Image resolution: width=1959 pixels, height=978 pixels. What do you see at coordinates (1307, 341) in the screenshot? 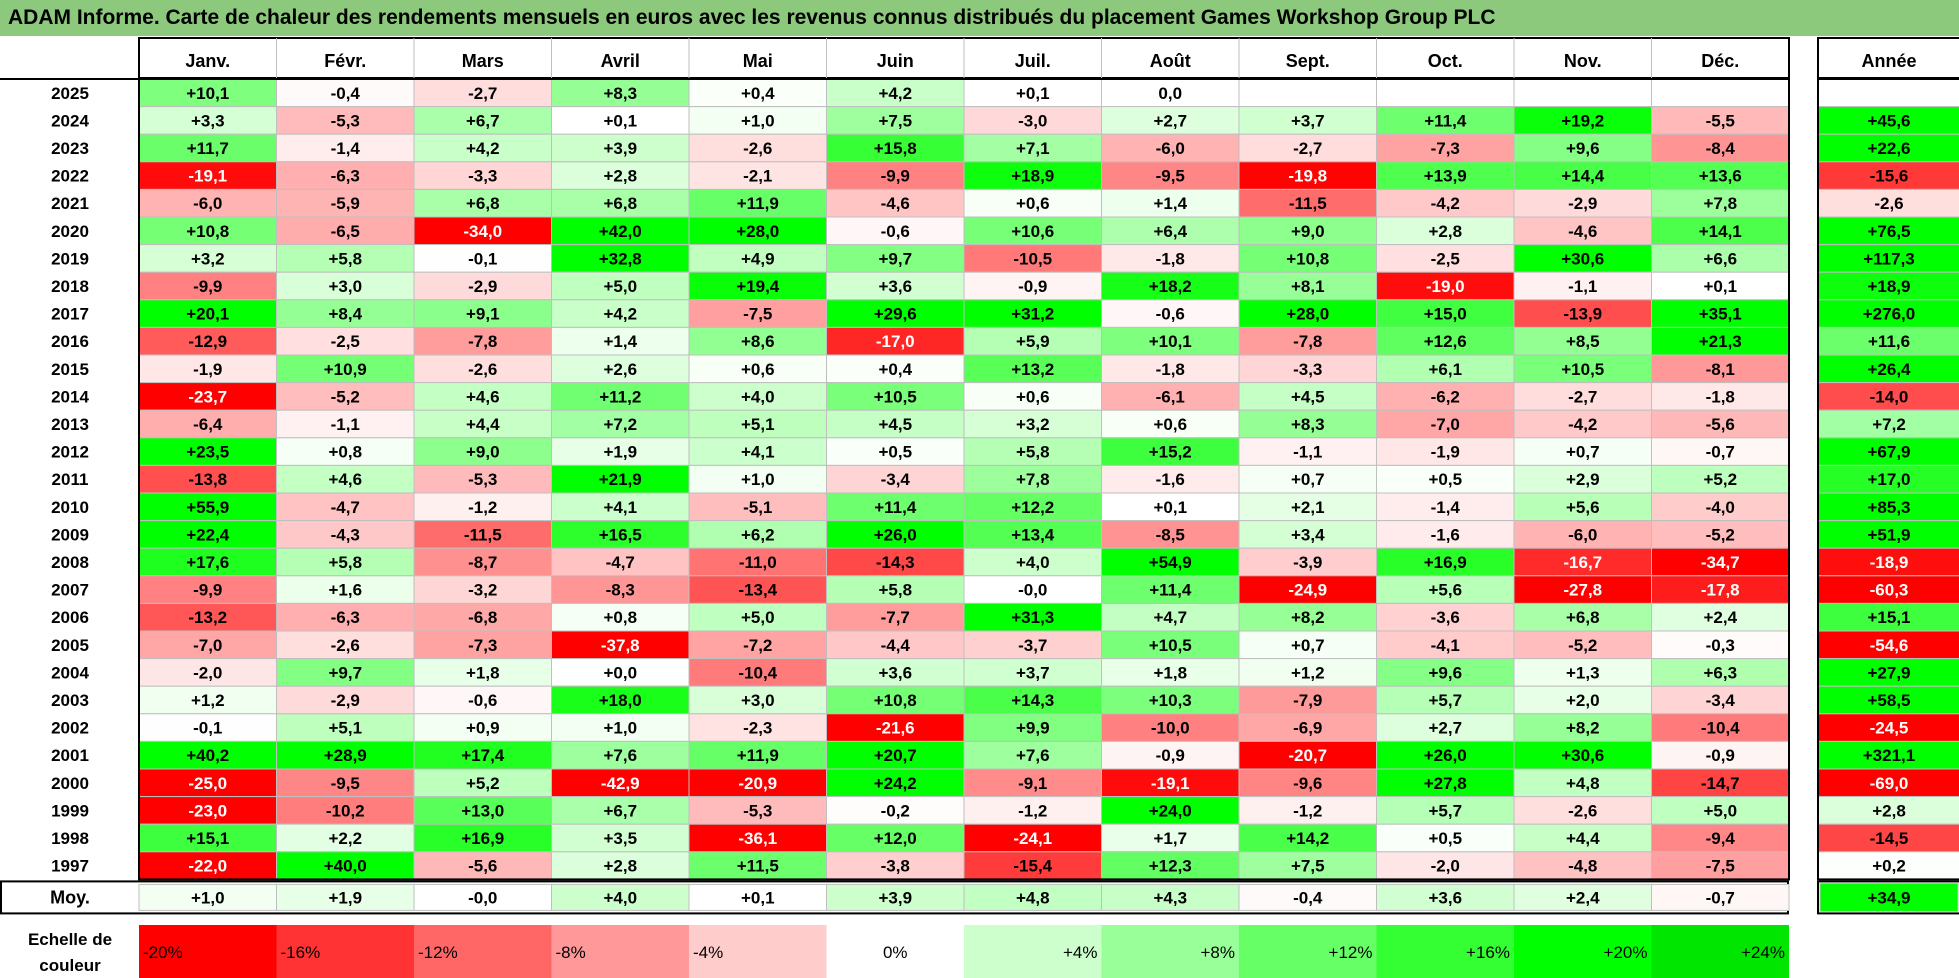
I see `month-value: -7,8` at bounding box center [1307, 341].